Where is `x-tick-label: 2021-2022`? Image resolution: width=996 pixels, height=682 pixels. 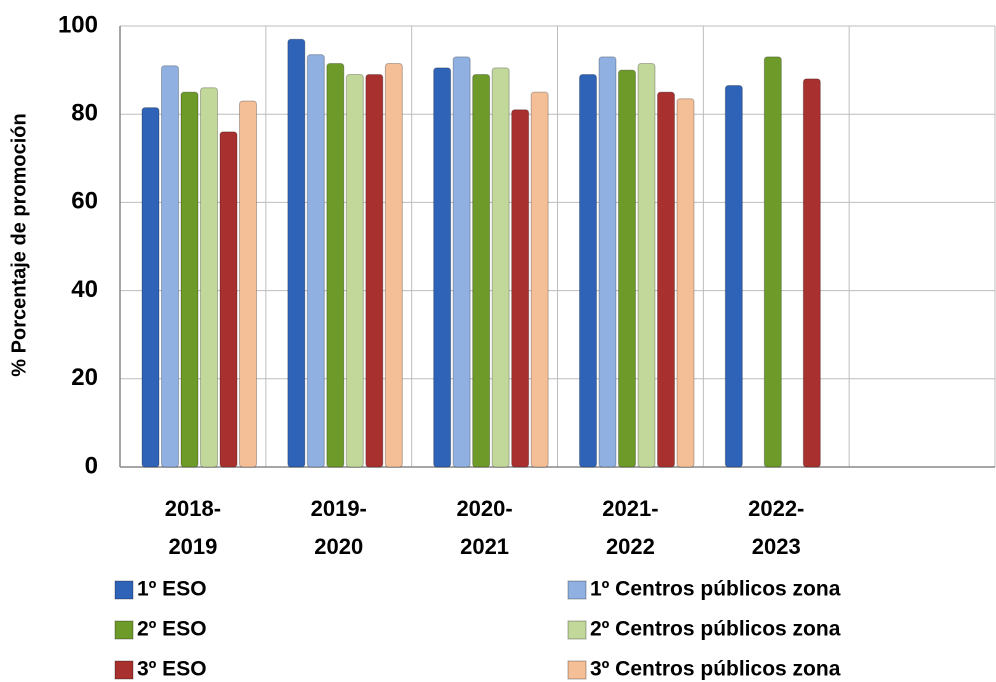
x-tick-label: 2021-2022 is located at coordinates (630, 527).